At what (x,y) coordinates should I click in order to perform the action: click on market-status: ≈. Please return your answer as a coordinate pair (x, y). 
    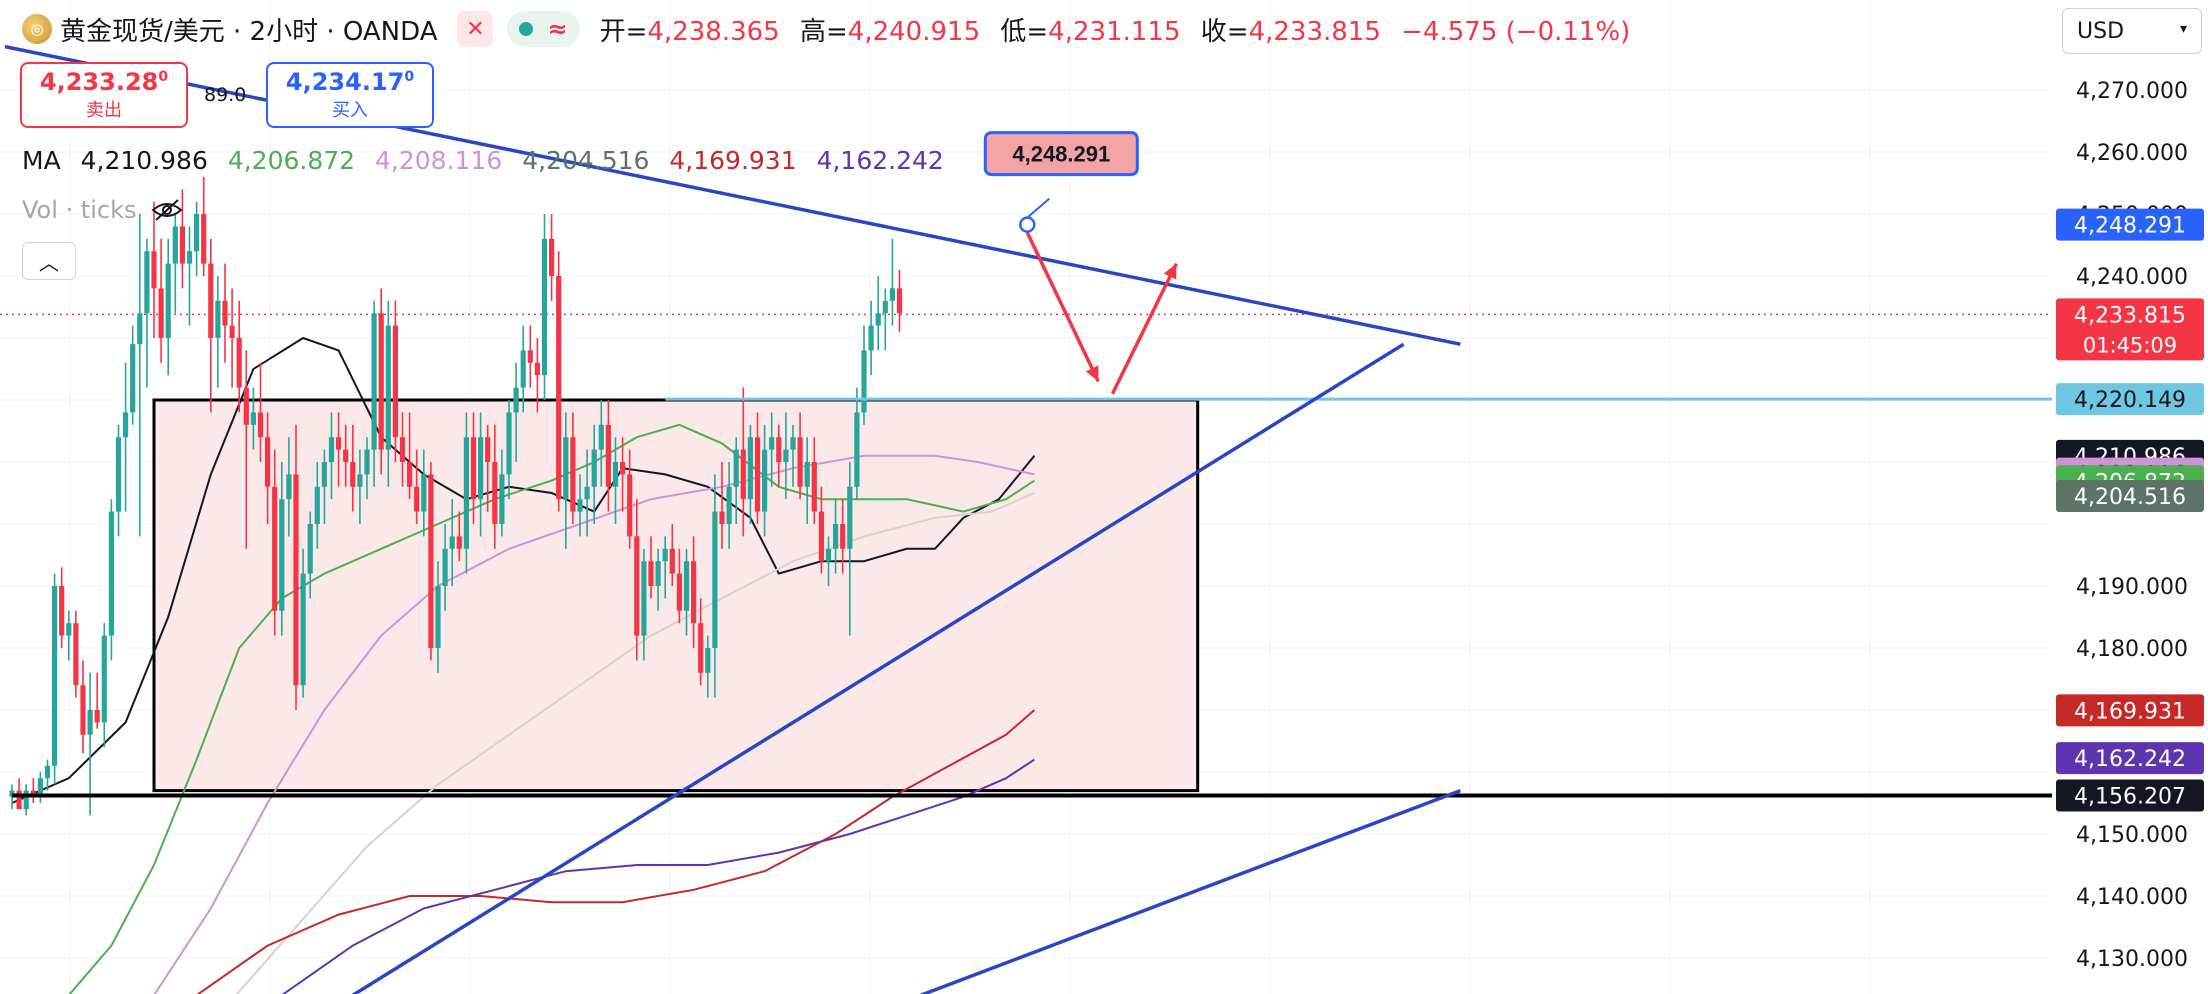
    Looking at the image, I should click on (543, 29).